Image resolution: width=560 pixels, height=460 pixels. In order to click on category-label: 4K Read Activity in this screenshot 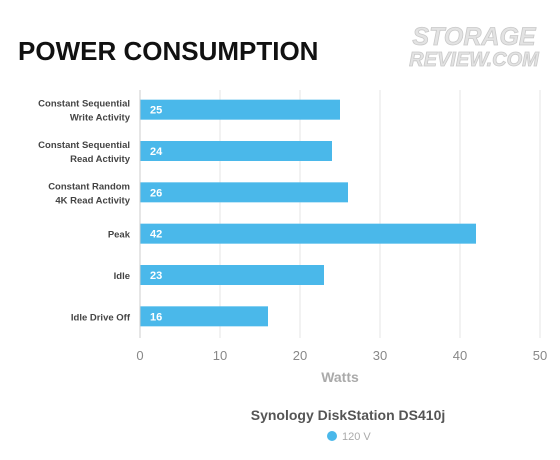, I will do `click(92, 200)`.